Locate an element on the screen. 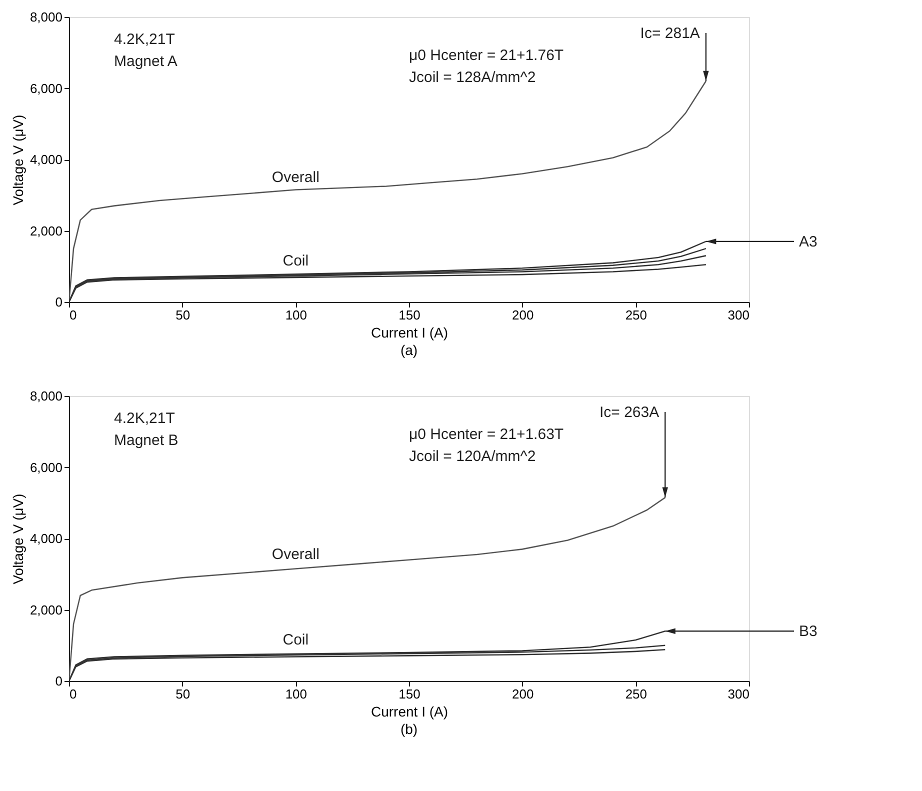  annotation: B3 is located at coordinates (808, 631).